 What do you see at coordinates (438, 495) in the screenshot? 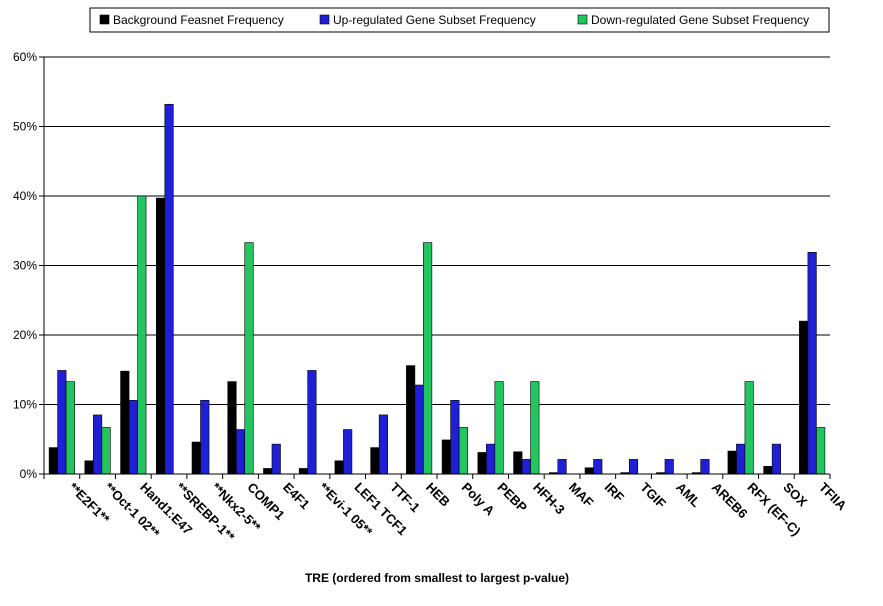
I see `x-tick-label: HEB` at bounding box center [438, 495].